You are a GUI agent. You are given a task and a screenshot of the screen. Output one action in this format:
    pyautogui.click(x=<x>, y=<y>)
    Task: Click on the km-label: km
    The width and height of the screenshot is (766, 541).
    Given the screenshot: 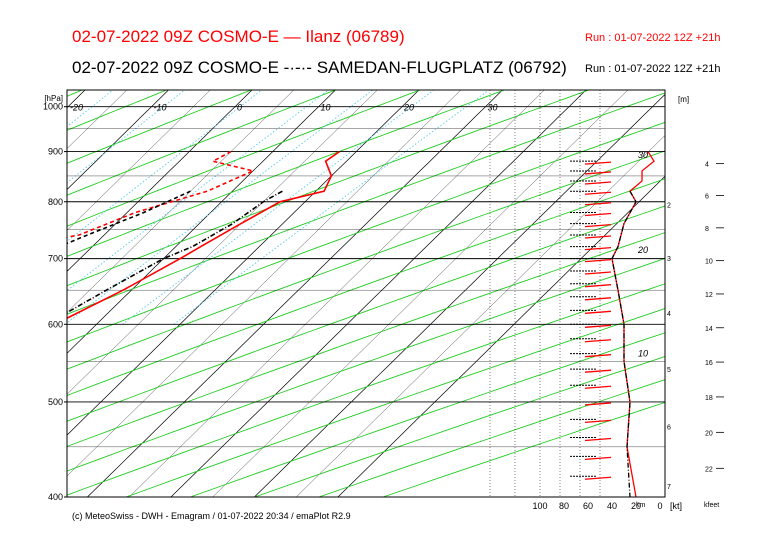 What is the action you would take?
    pyautogui.click(x=641, y=505)
    